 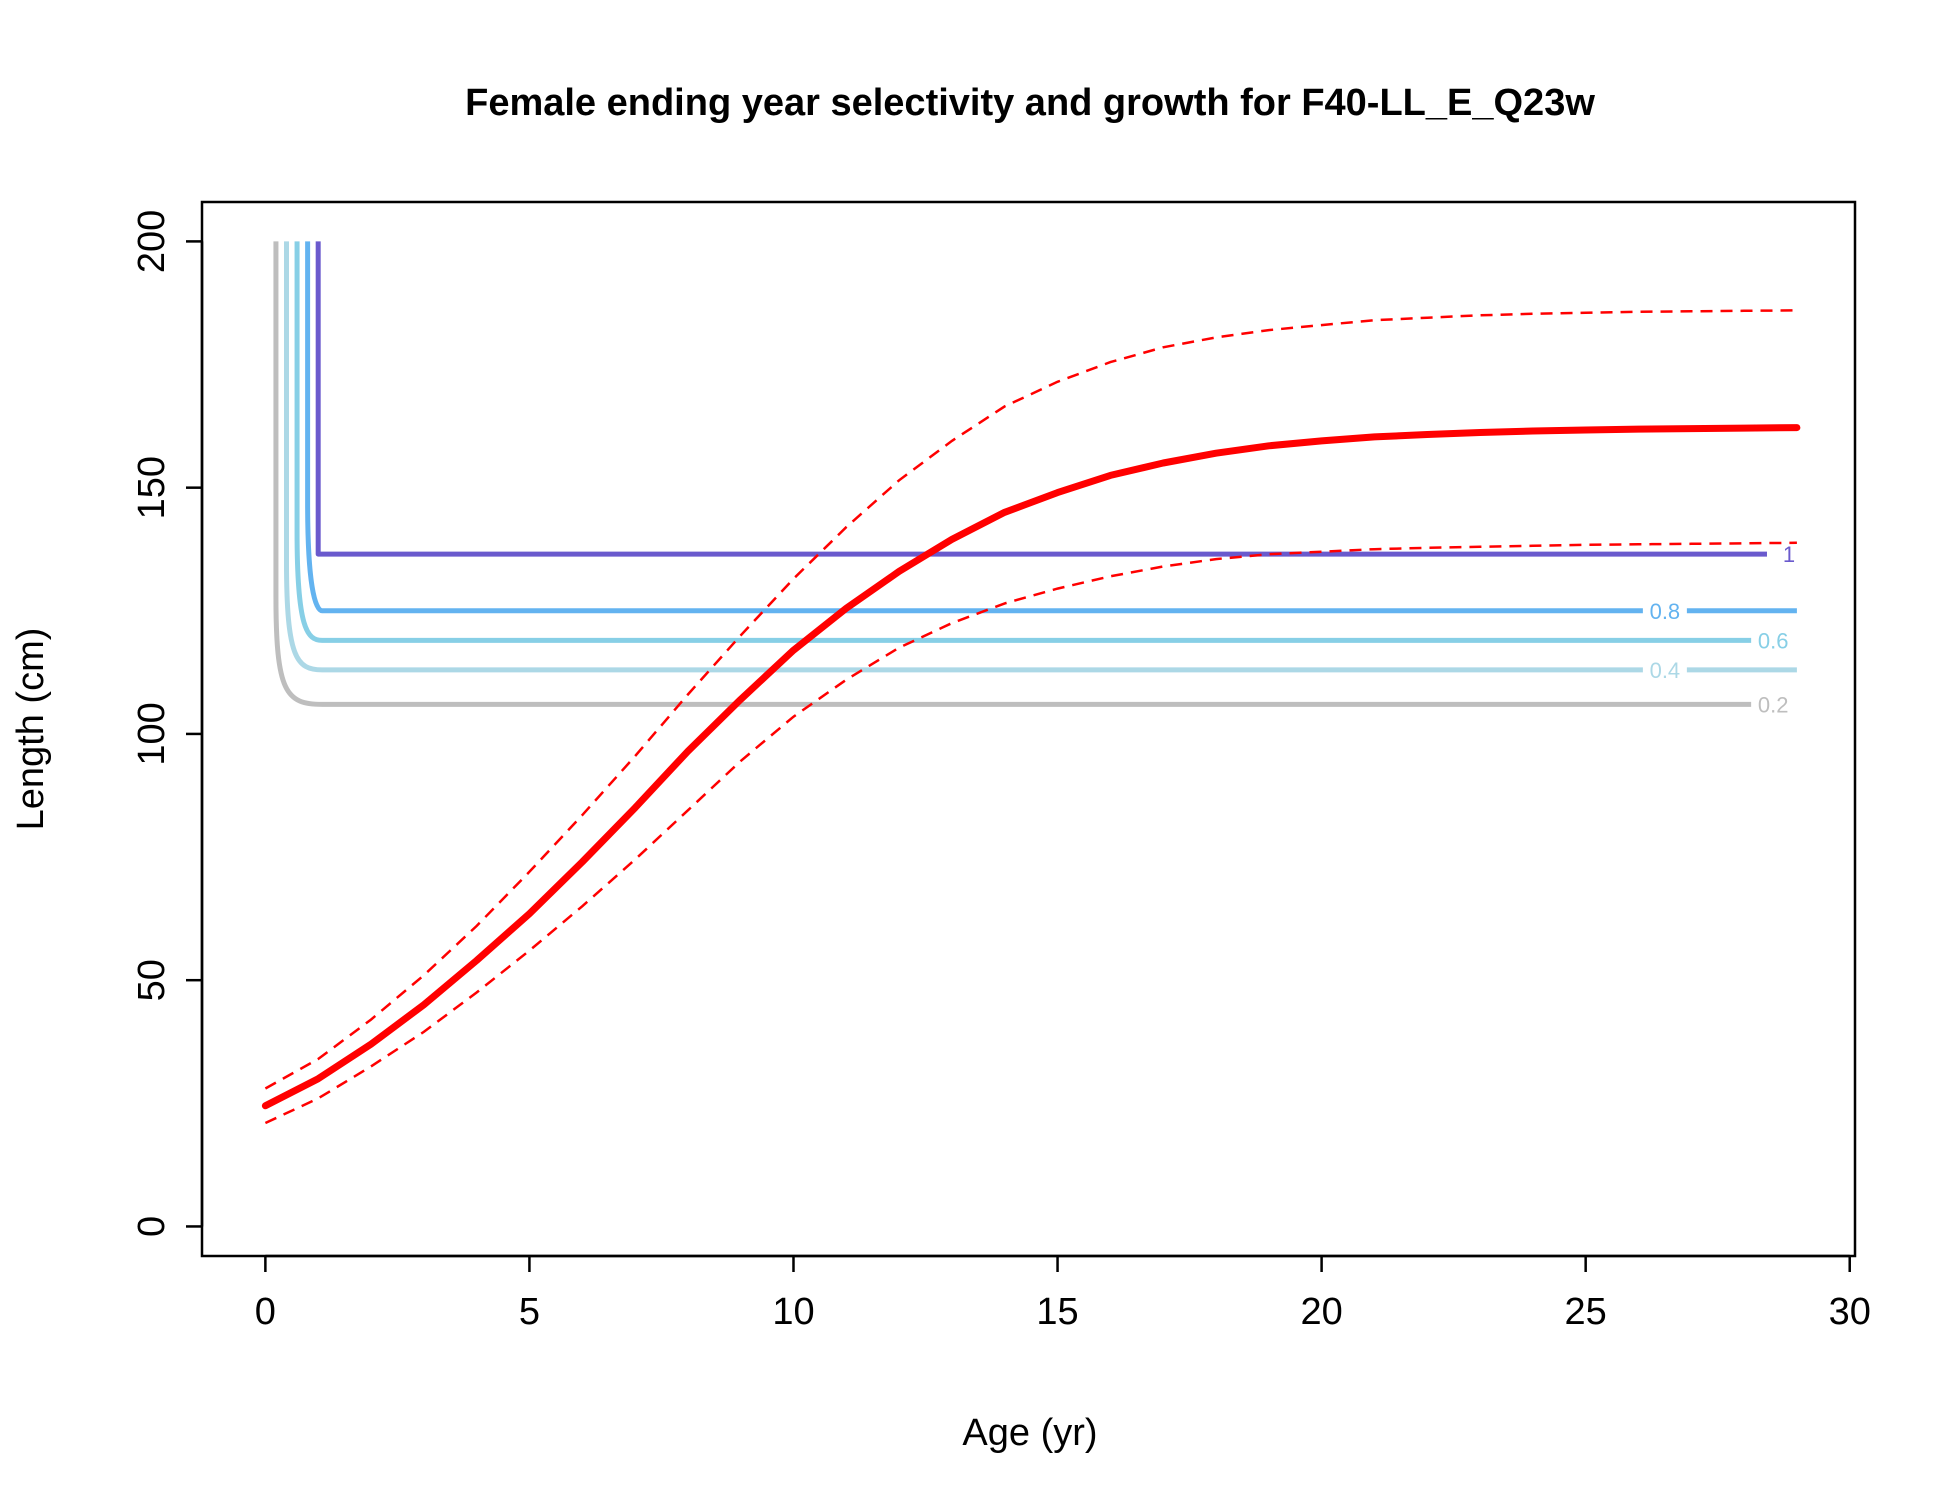 I want to click on contour-label-0.8: 0.8, so click(x=1665, y=611).